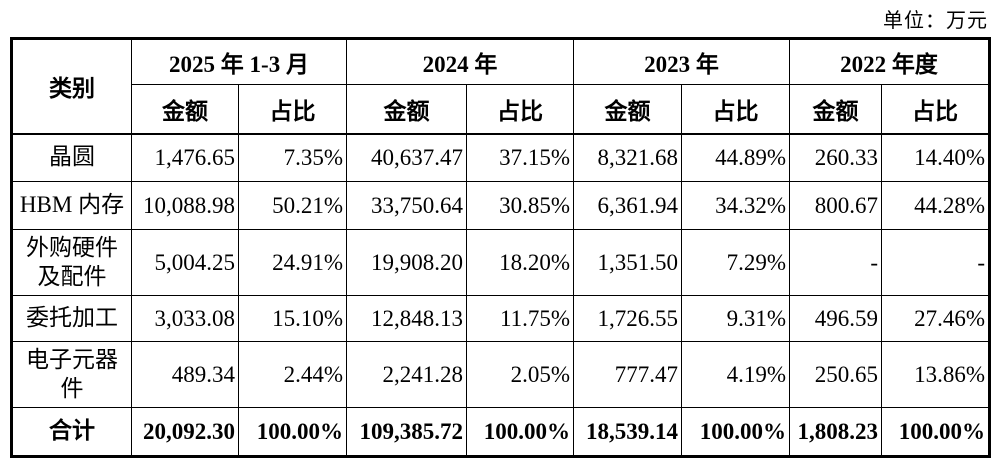  I want to click on value-cell: 7.35%, so click(292, 157).